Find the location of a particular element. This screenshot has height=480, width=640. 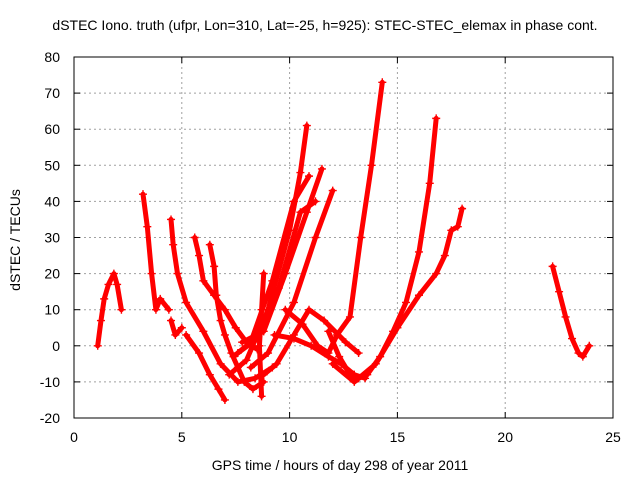

y-tick-label: 80 is located at coordinates (52, 57).